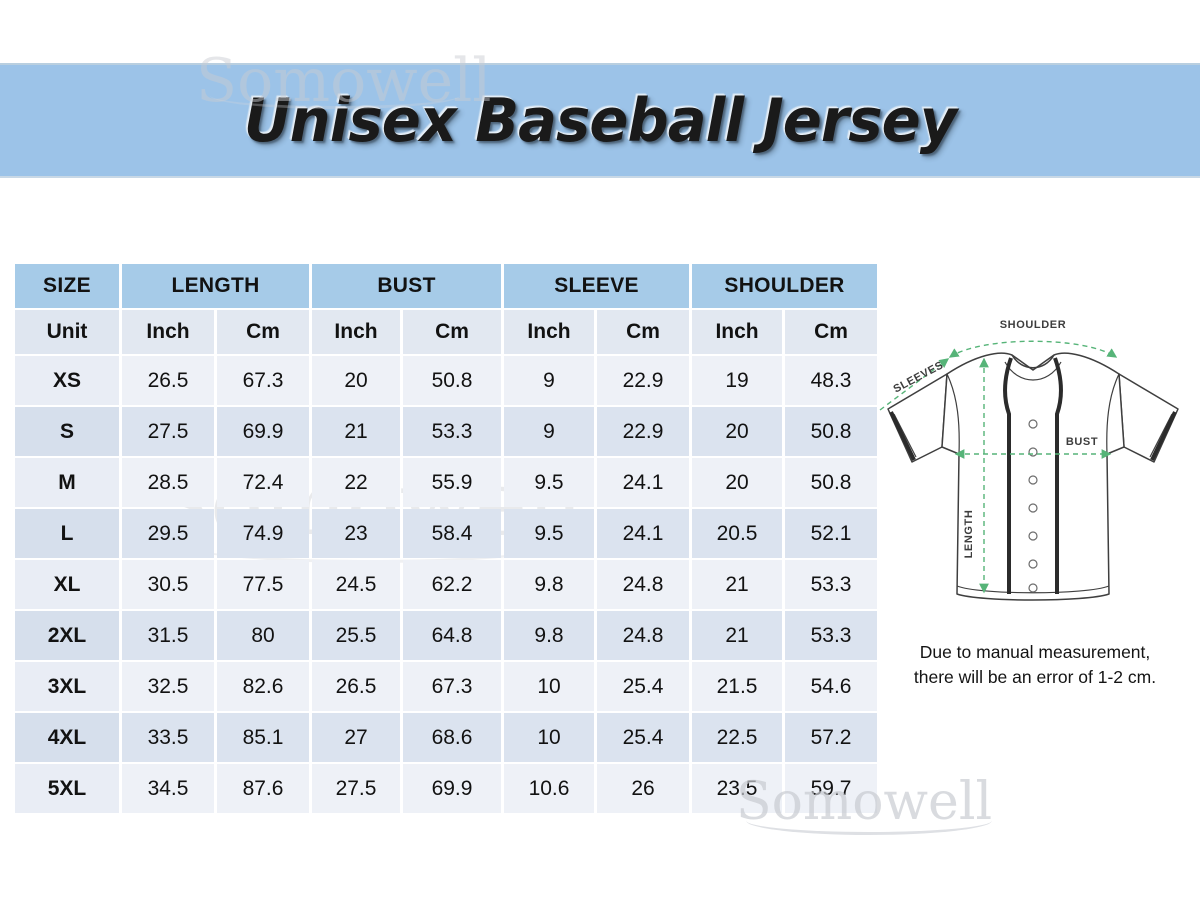 The image size is (1200, 900). I want to click on cell-bust-inch: 21, so click(356, 431).